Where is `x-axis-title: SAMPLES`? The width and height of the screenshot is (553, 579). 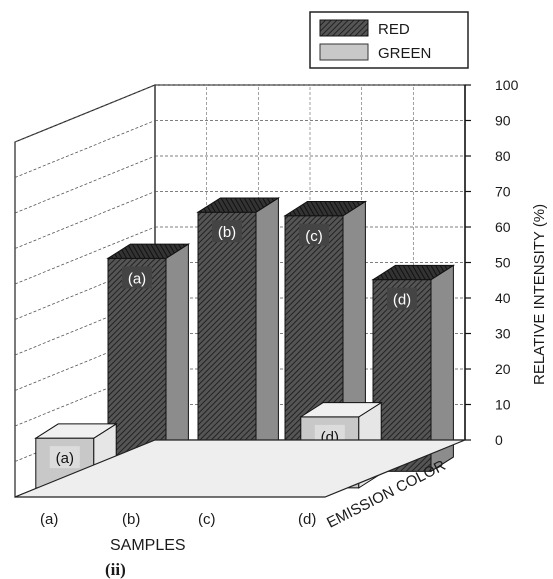 x-axis-title: SAMPLES is located at coordinates (148, 545).